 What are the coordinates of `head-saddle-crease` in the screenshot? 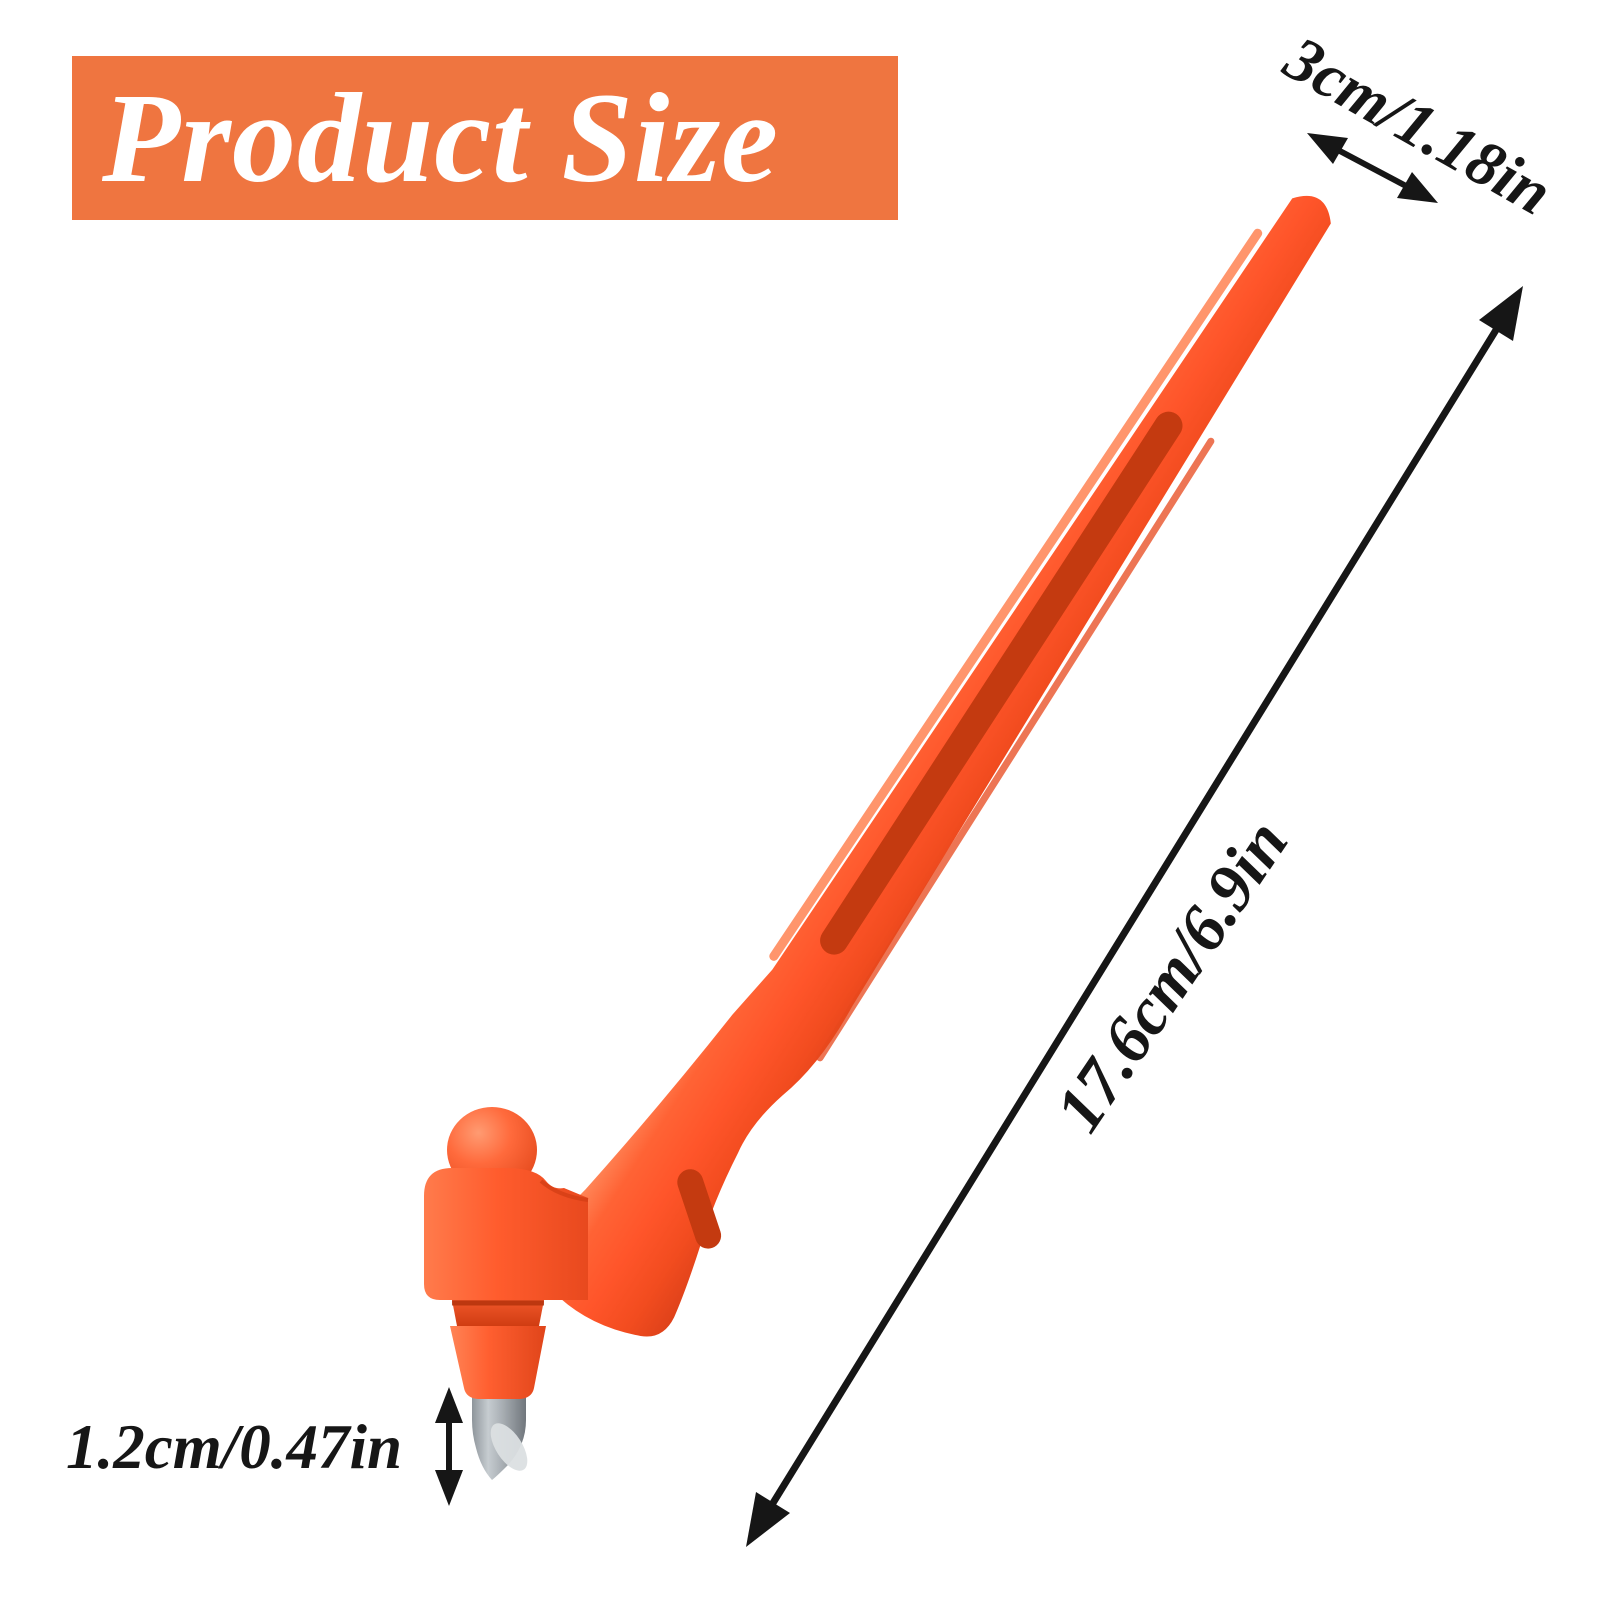 It's located at (564, 1190).